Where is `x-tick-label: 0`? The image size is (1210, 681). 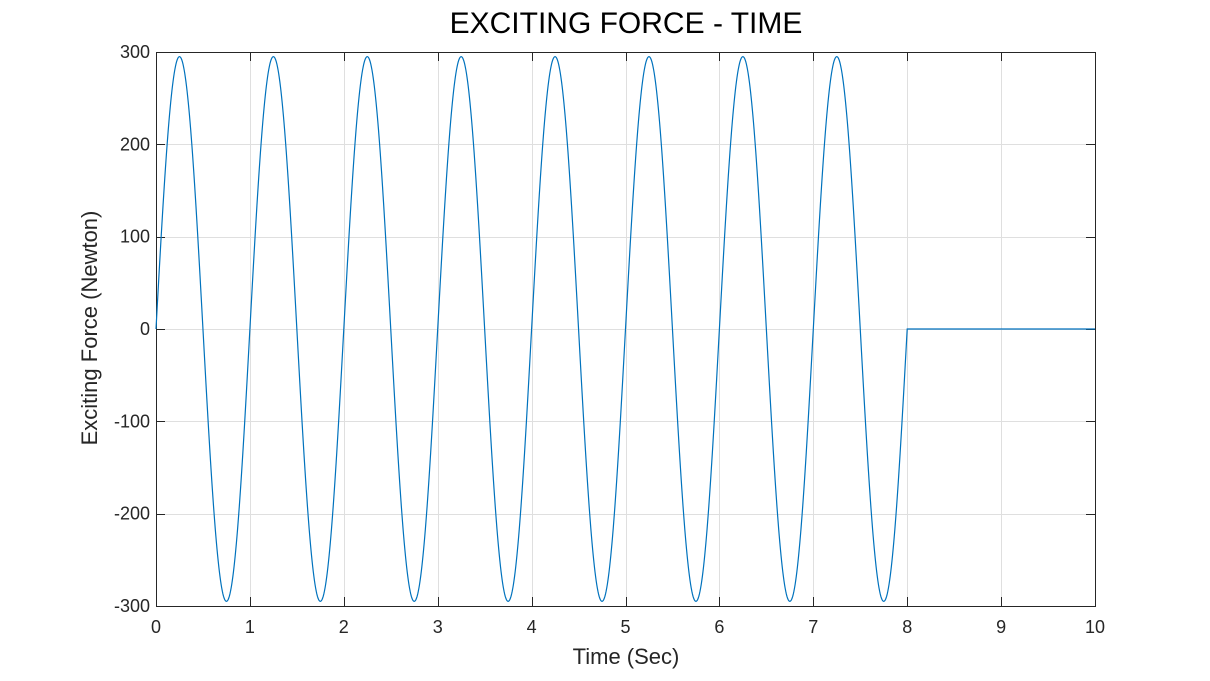 x-tick-label: 0 is located at coordinates (156, 627).